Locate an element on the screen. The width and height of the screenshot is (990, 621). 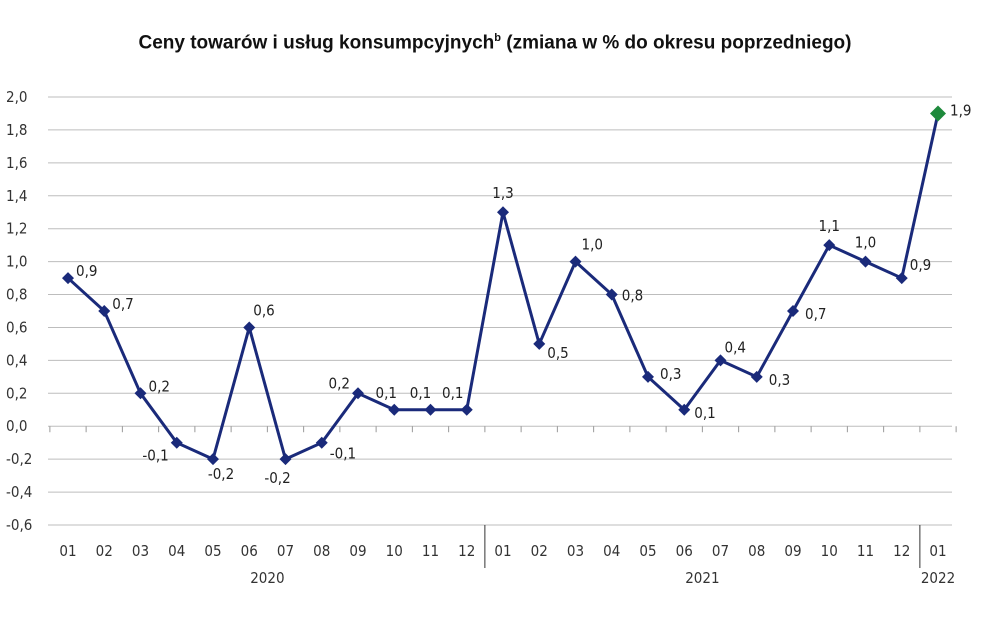
y-tick-label: 1,8 is located at coordinates (16, 130).